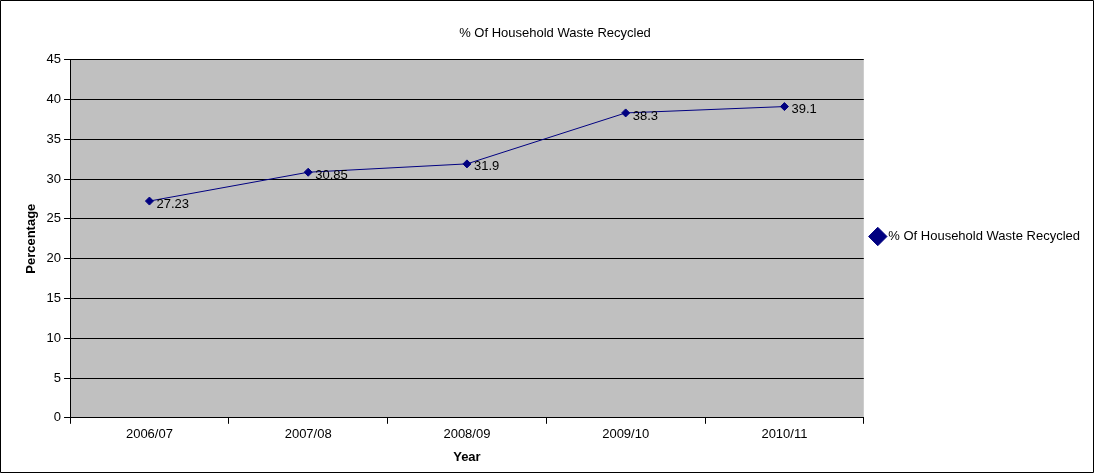 The width and height of the screenshot is (1094, 473). I want to click on x-tick-label: 2008/09, so click(467, 434).